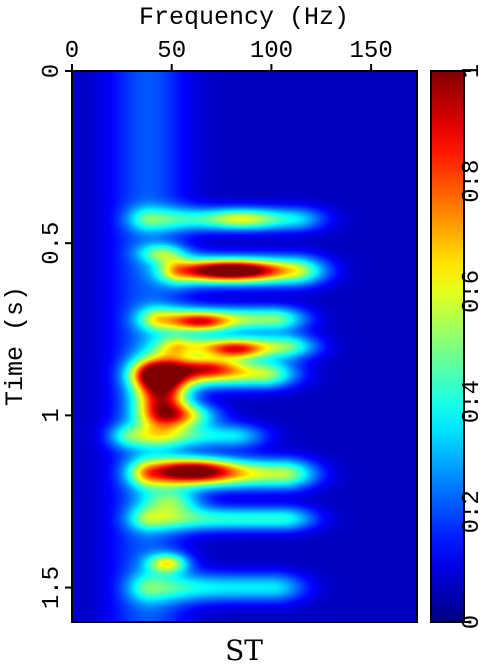 This screenshot has width=495, height=665. I want to click on y-tick-label: 0.5, so click(52, 243).